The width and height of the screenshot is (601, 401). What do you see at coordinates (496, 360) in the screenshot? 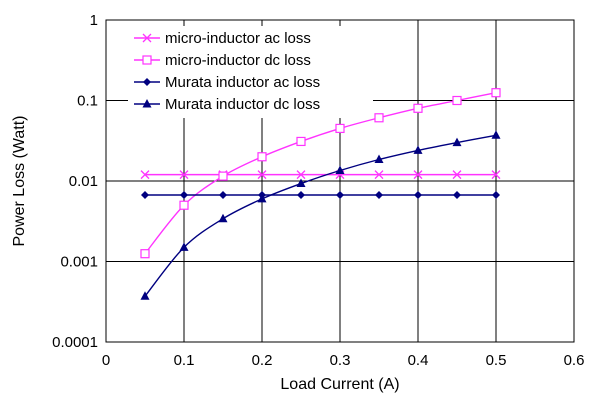
I see `x-tick-label: 0.5` at bounding box center [496, 360].